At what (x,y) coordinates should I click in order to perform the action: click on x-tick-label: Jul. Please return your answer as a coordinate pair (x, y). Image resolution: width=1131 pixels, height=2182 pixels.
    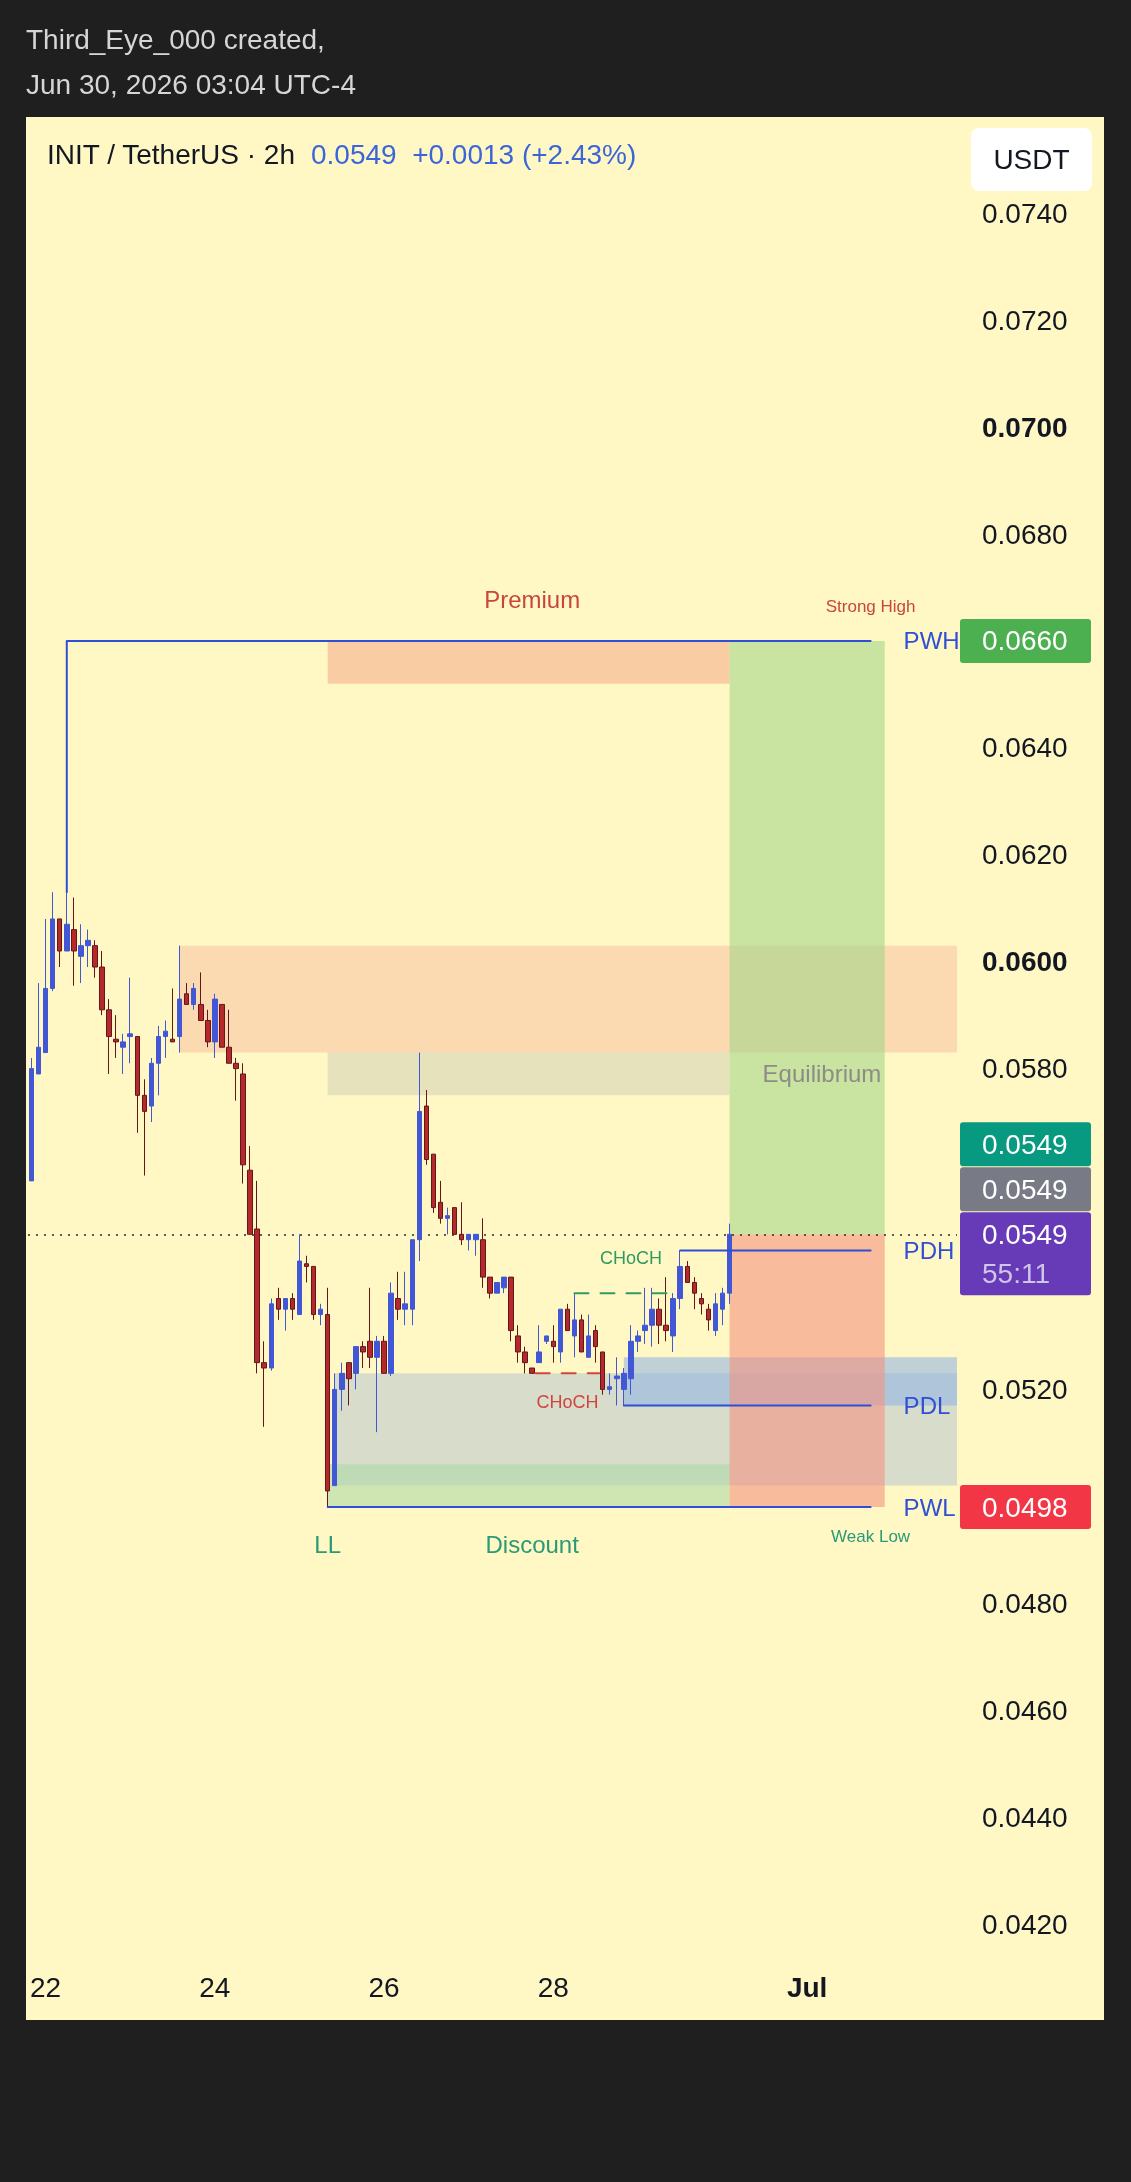
    Looking at the image, I should click on (807, 1987).